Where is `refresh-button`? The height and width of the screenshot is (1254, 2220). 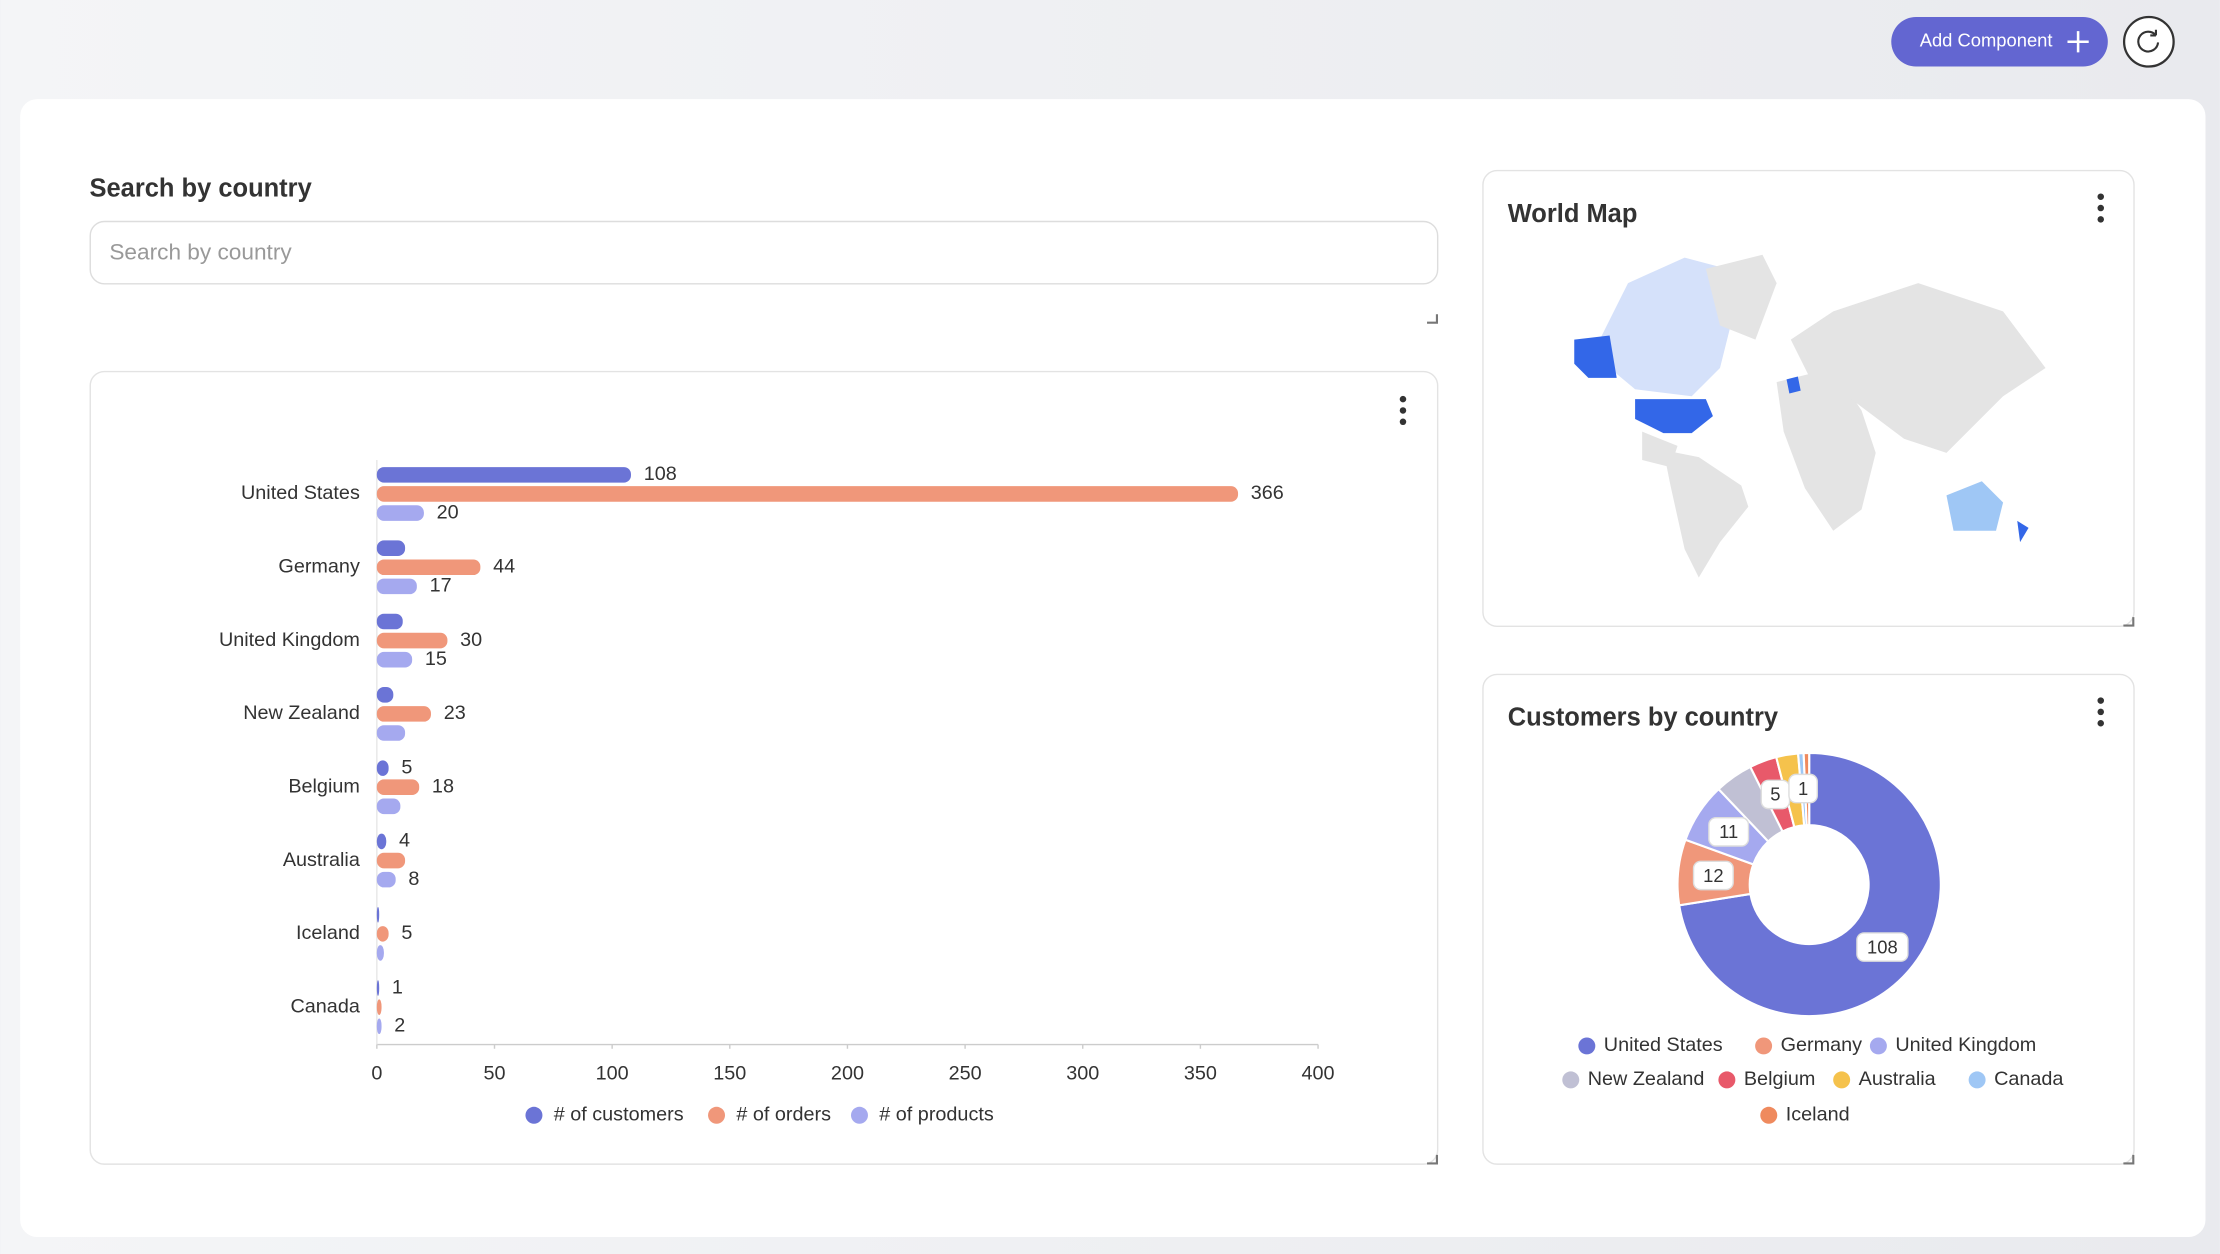 refresh-button is located at coordinates (2148, 41).